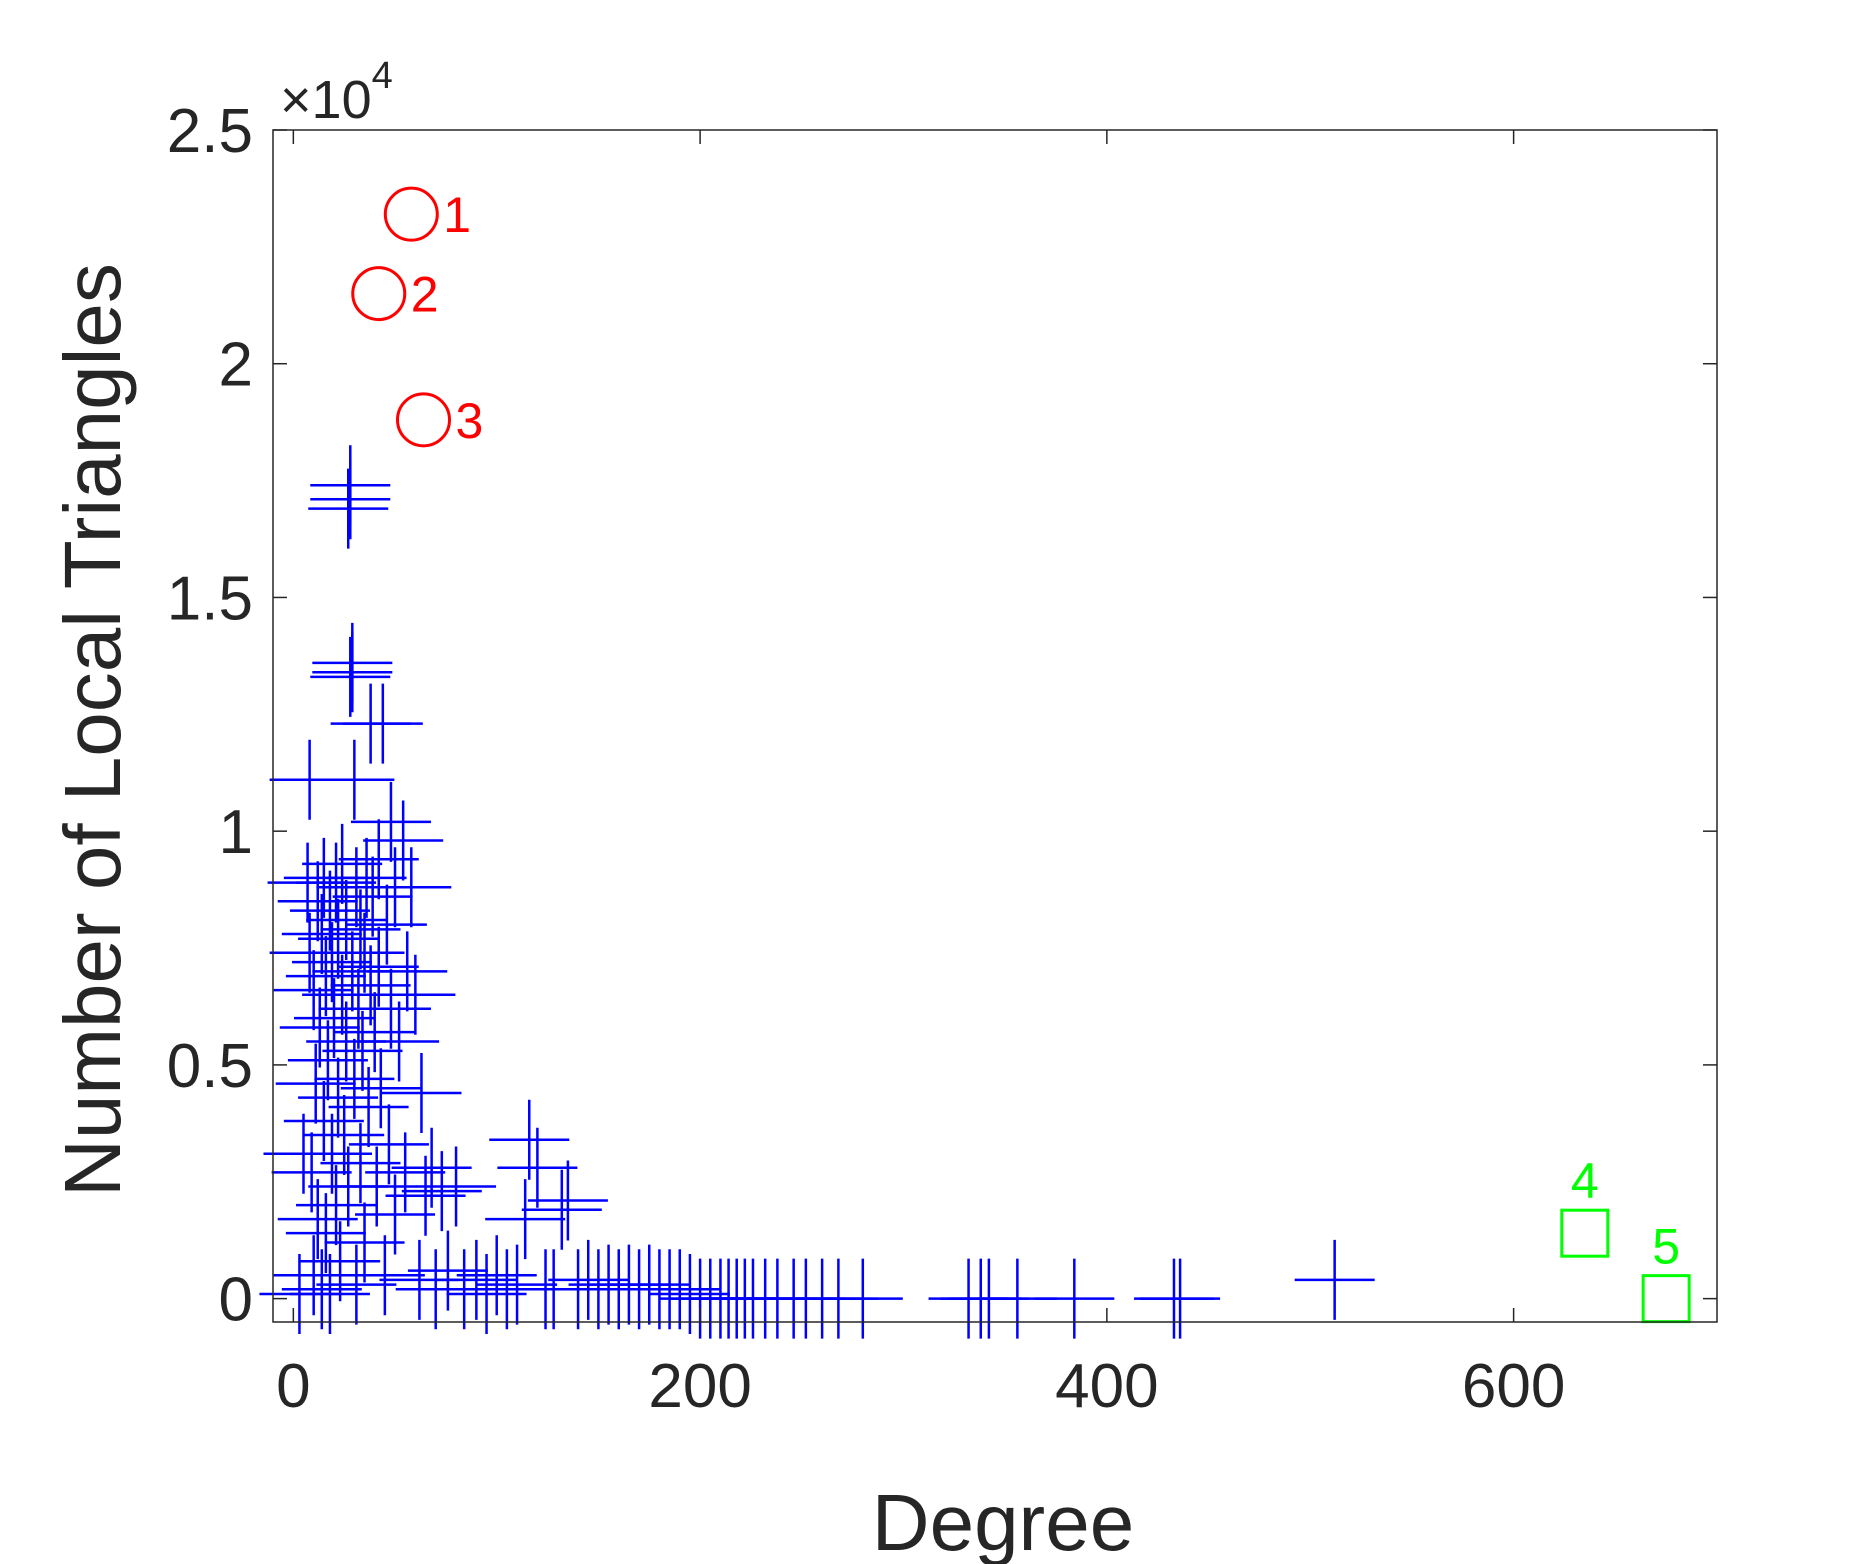 The image size is (1875, 1564). I want to click on y-axis-title: Number of Local Triangles, so click(92, 730).